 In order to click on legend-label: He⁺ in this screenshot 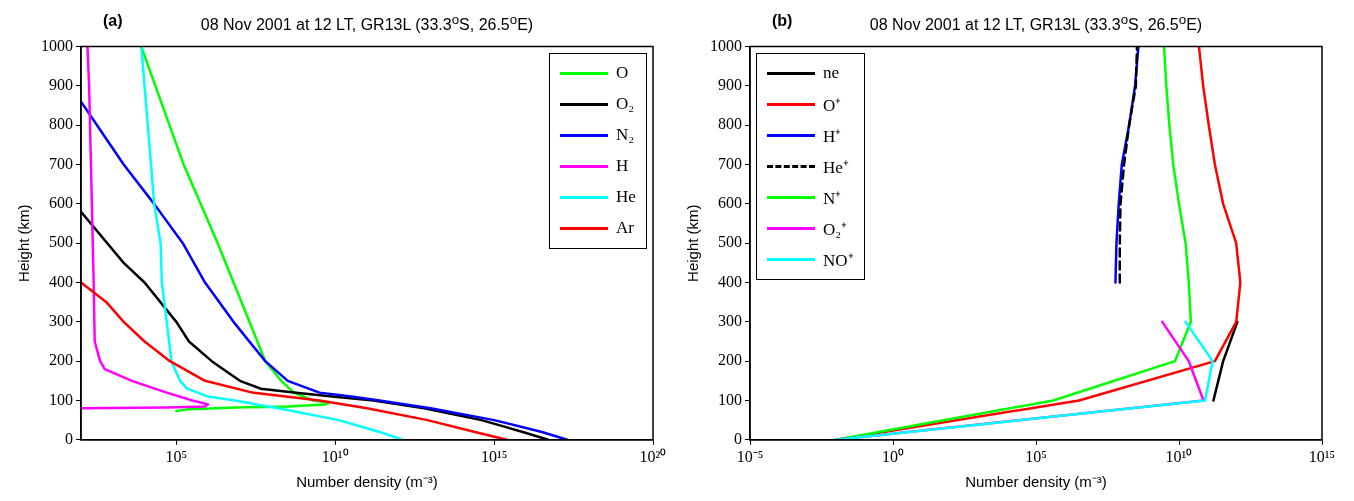, I will do `click(836, 167)`.